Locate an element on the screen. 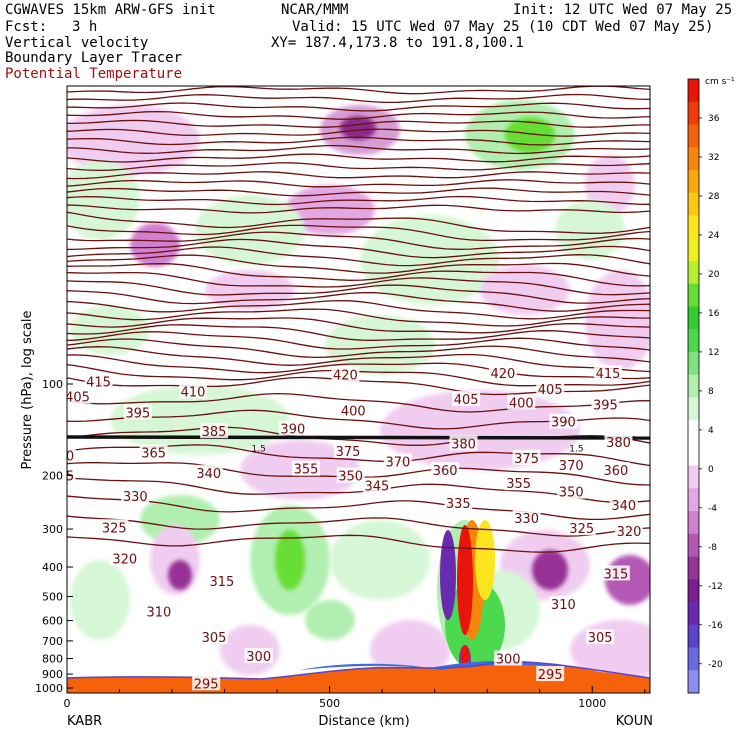  field-vertical-velocity: Vertical velocity is located at coordinates (77, 43).